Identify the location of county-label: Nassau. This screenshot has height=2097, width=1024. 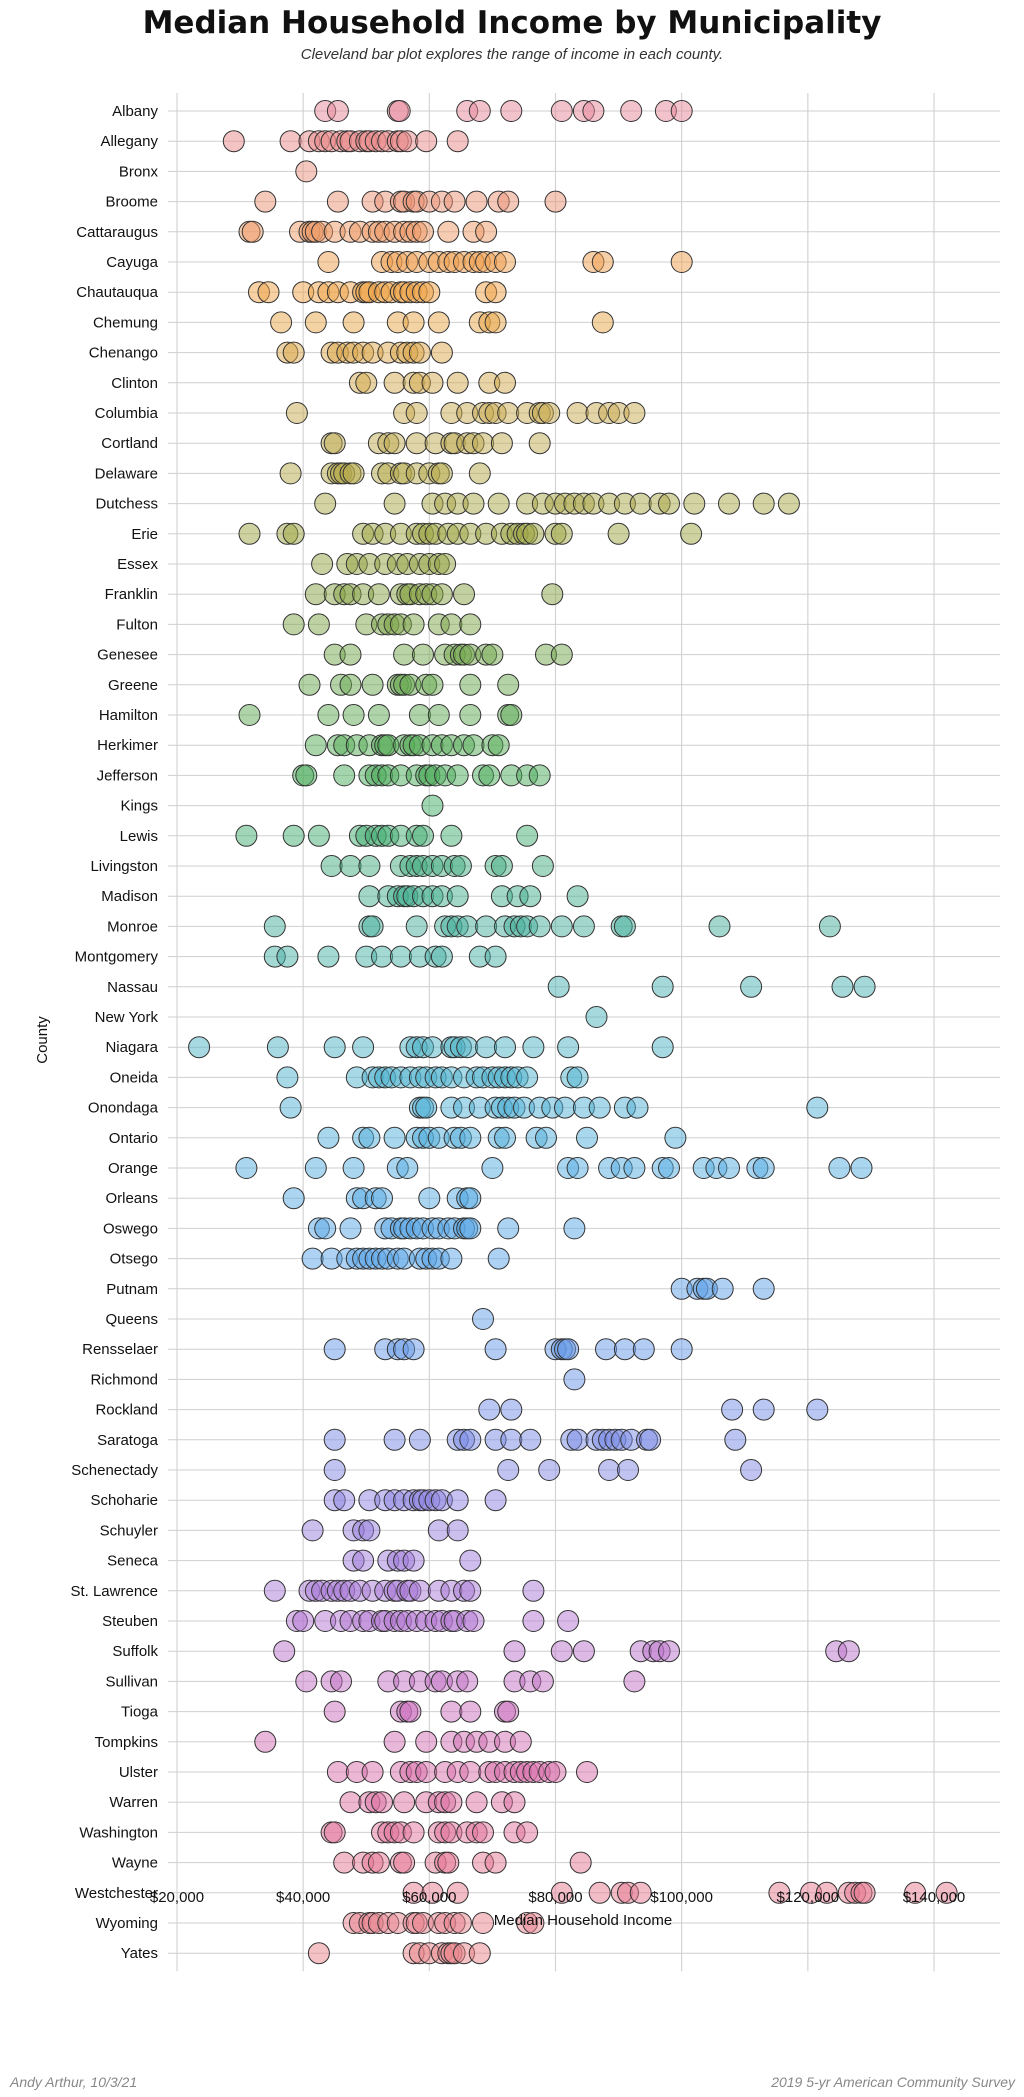
(132, 987).